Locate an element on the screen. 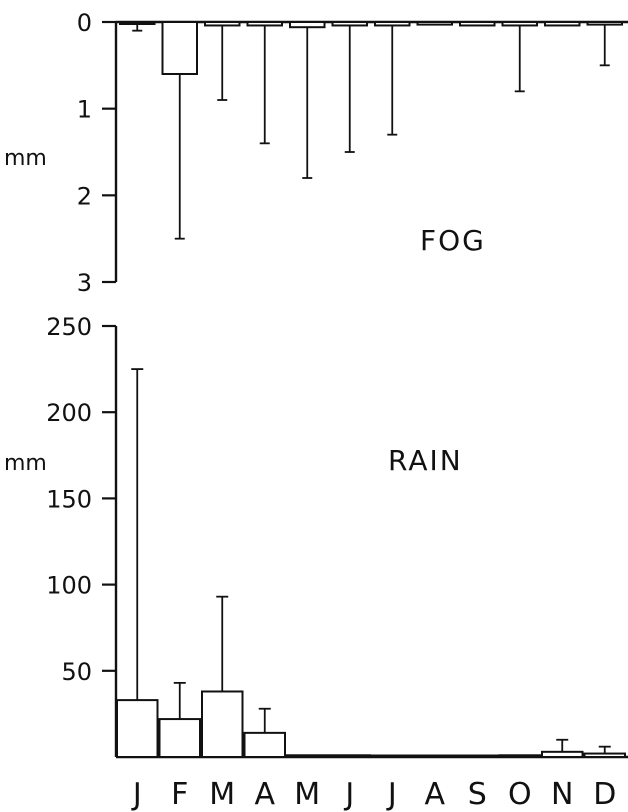  fog-ytick-label: 3 is located at coordinates (84, 283).